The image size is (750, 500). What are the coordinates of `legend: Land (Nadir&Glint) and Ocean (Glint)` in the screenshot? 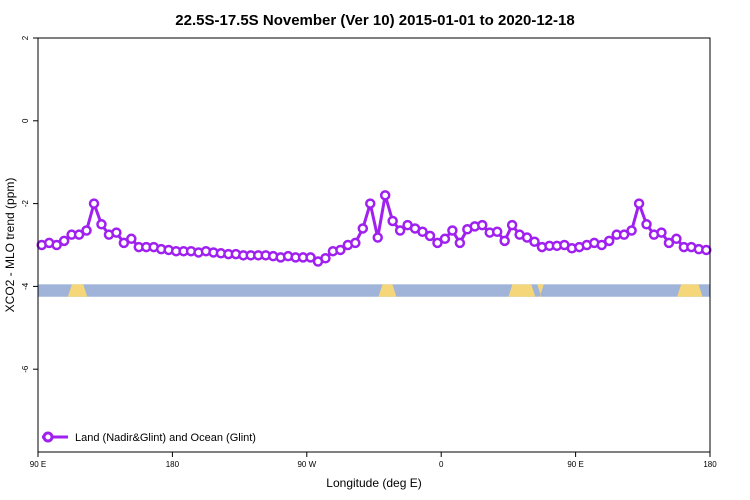 It's located at (149, 437).